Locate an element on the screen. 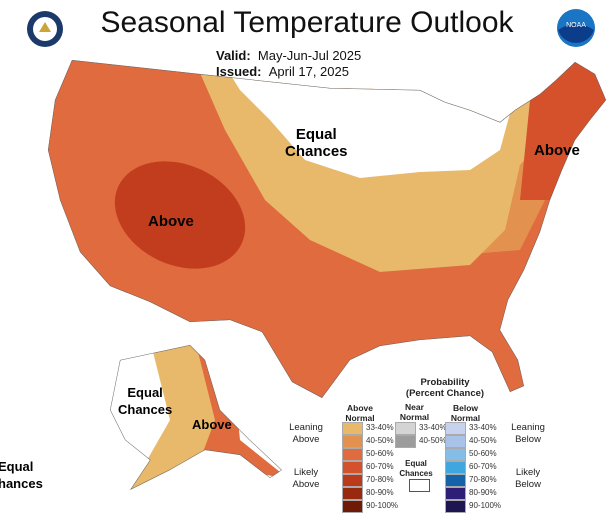 Image resolution: width=614 pixels, height=526 pixels. leaning-above-label: Leaning Above is located at coordinates (306, 434).